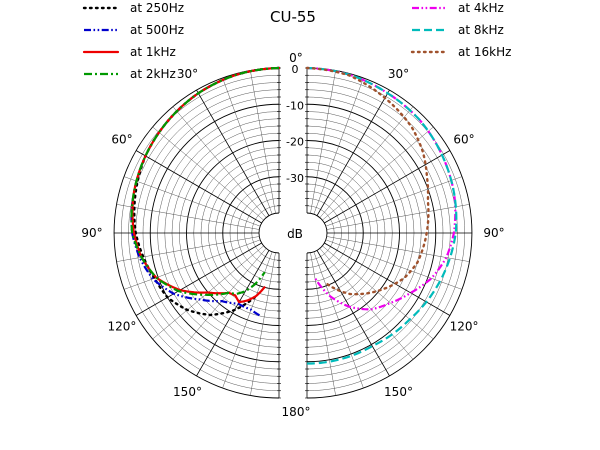  Describe the element at coordinates (463, 140) in the screenshot. I see `angle-label-right-60: 60°` at that location.